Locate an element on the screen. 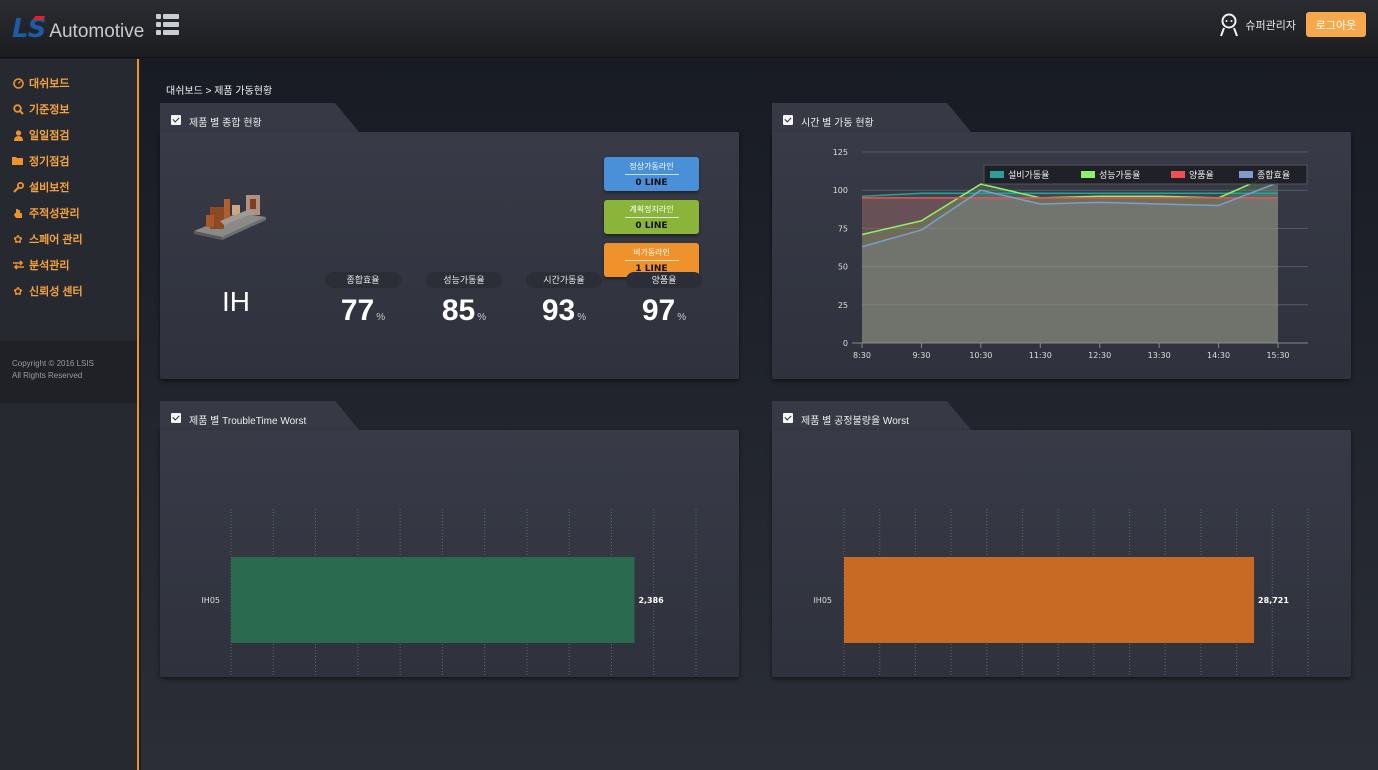 This screenshot has width=1378, height=770. product-name: IH is located at coordinates (236, 301).